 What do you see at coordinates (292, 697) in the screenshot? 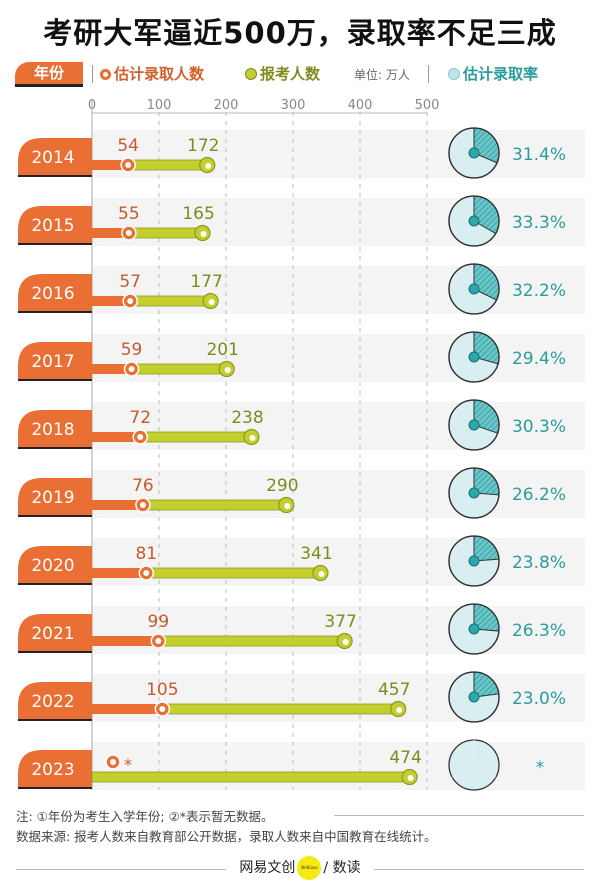
I see `year-row: 2022 105 457 23.0%` at bounding box center [292, 697].